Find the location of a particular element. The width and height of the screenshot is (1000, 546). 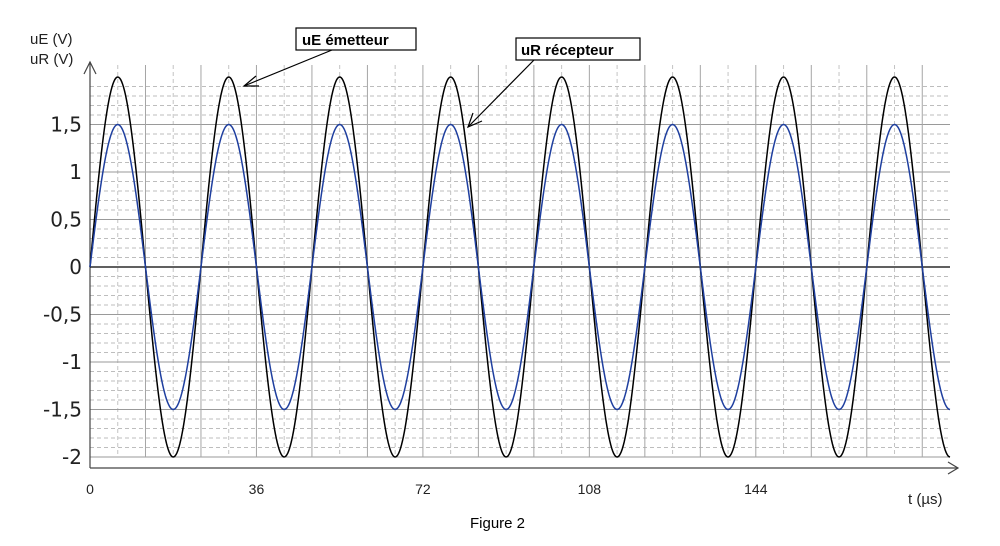

callout-ur-arrow is located at coordinates (501, 93).